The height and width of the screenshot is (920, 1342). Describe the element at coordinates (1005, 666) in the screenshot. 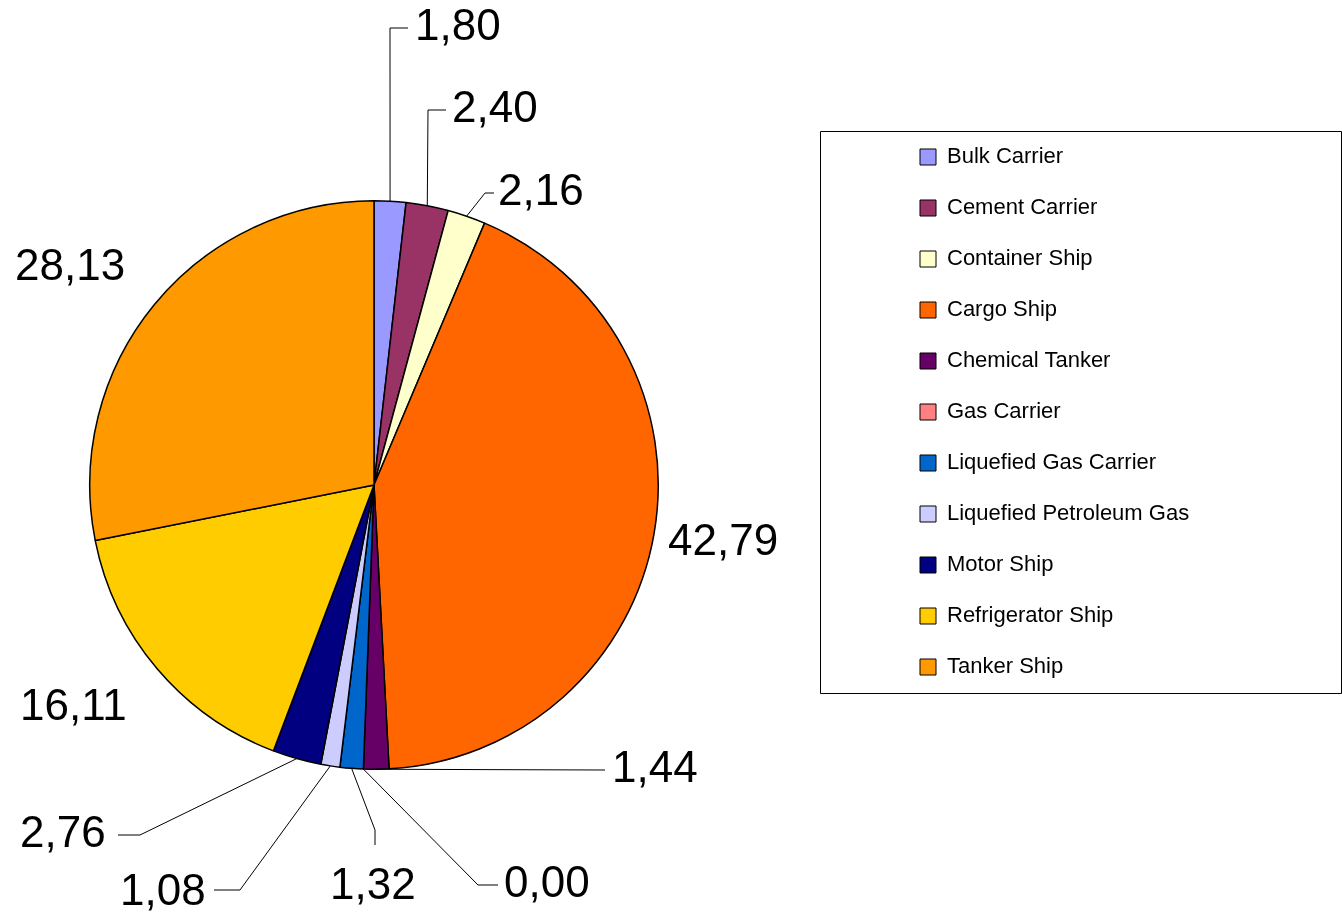

I see `legend-label: Tanker Ship` at that location.